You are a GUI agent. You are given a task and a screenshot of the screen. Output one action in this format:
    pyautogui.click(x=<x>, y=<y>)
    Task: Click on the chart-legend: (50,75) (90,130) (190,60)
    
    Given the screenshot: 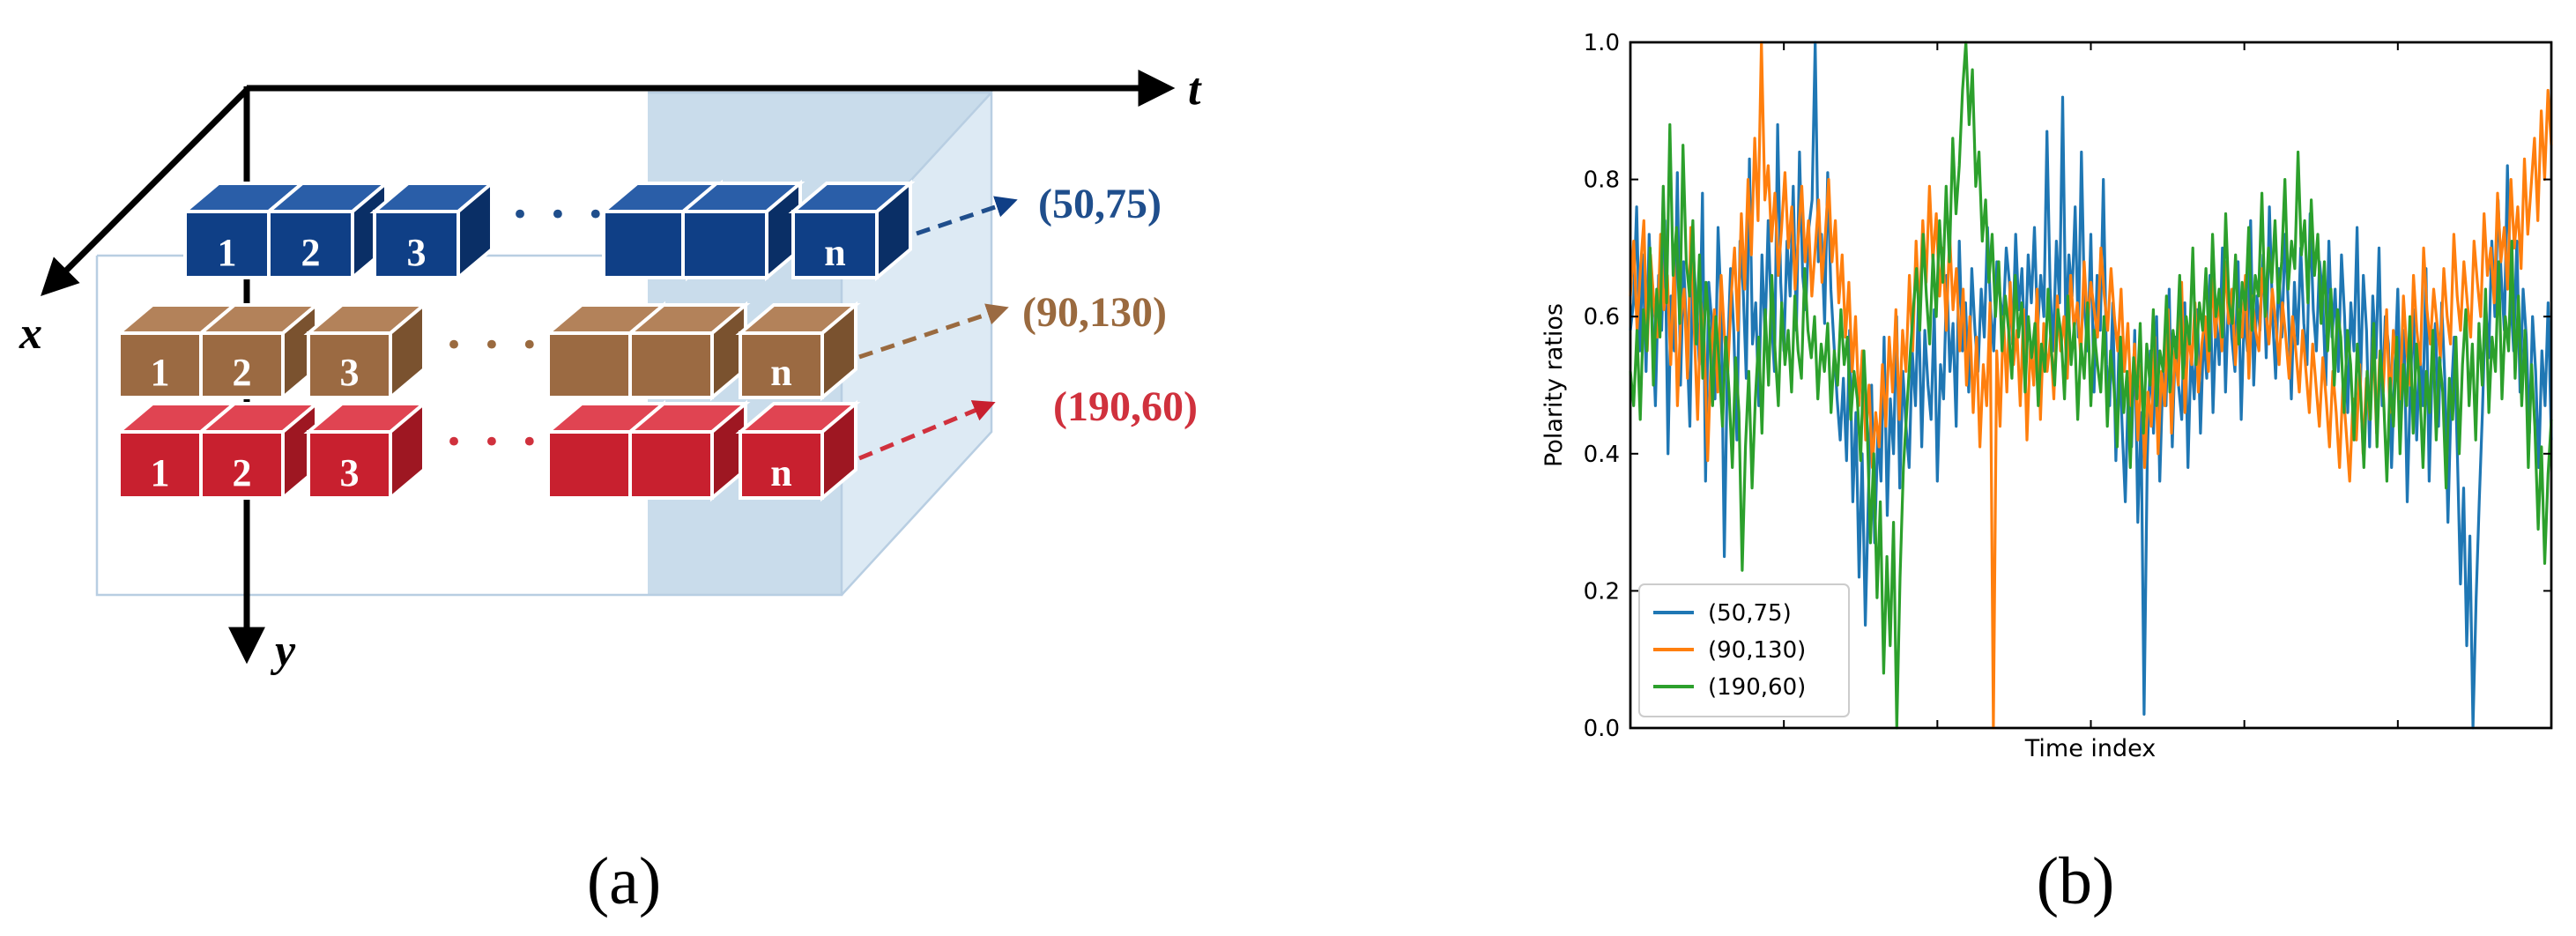 What is the action you would take?
    pyautogui.click(x=1744, y=650)
    